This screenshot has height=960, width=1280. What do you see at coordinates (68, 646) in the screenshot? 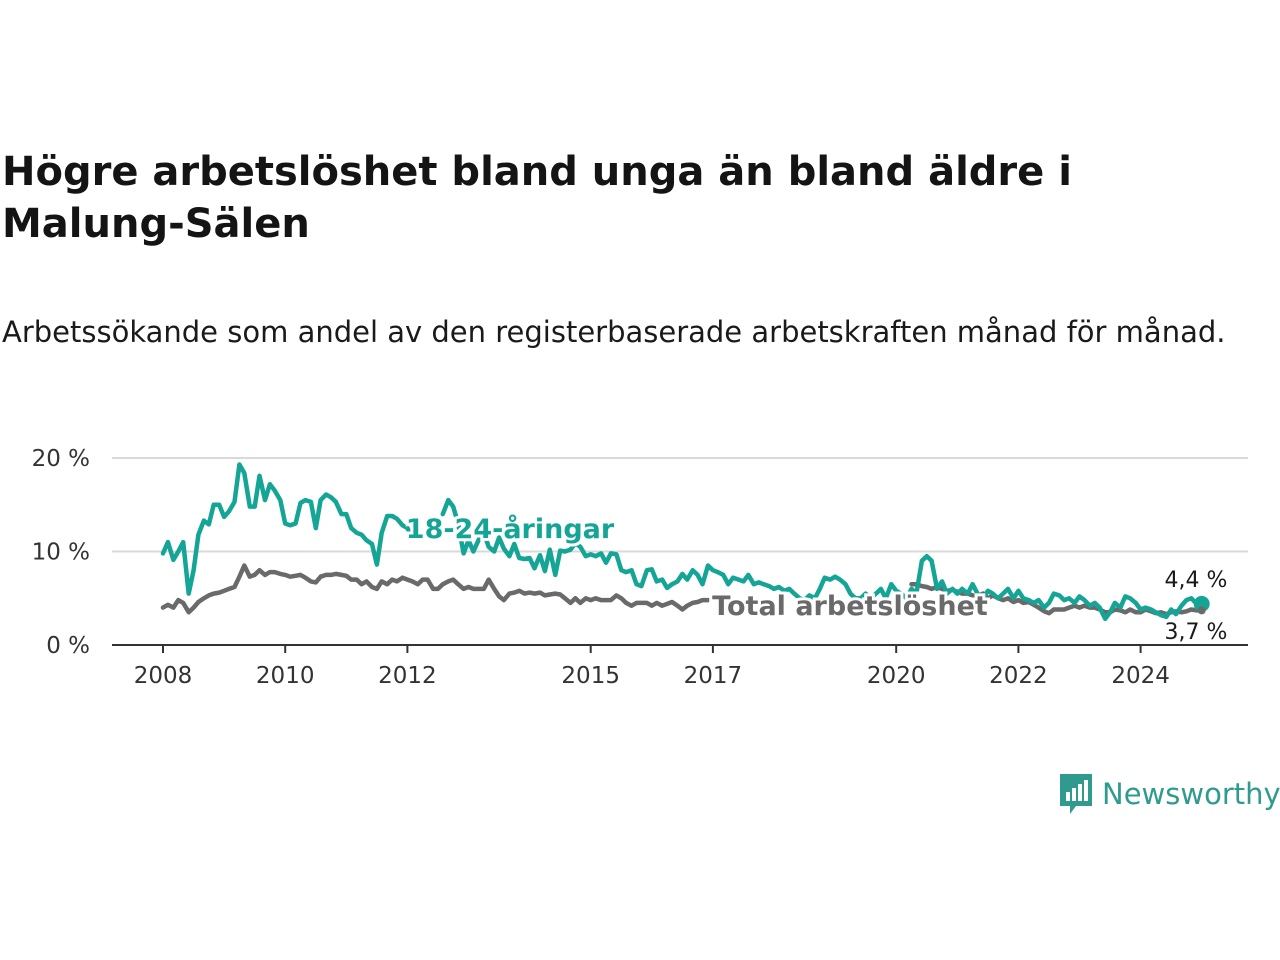
I see `y-tick-label: 0 %` at bounding box center [68, 646].